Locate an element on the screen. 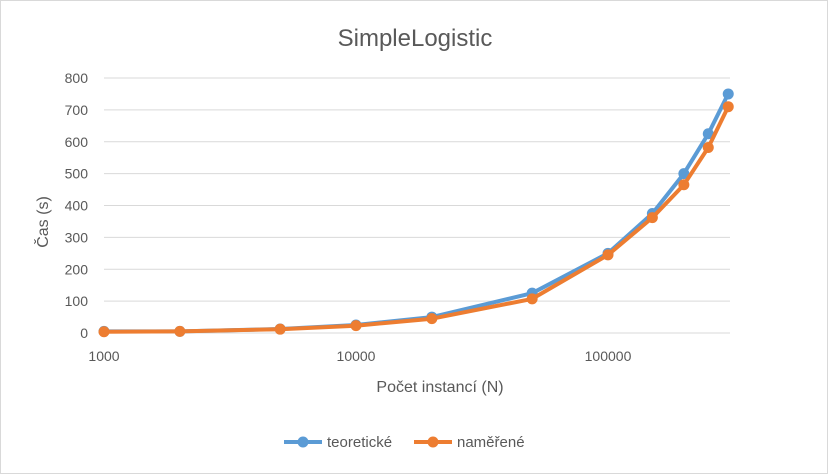  y-tick-label: 300 is located at coordinates (77, 237).